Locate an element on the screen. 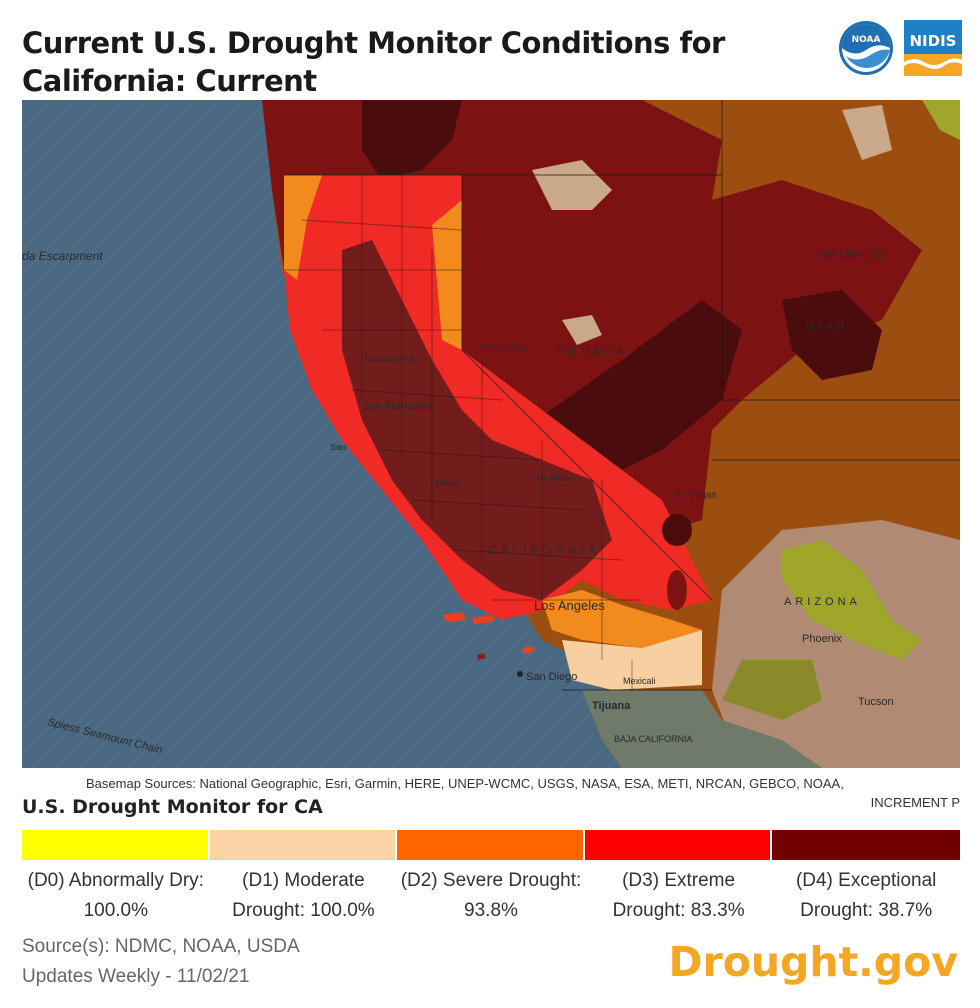  region-d4-central-valley is located at coordinates (477, 420).